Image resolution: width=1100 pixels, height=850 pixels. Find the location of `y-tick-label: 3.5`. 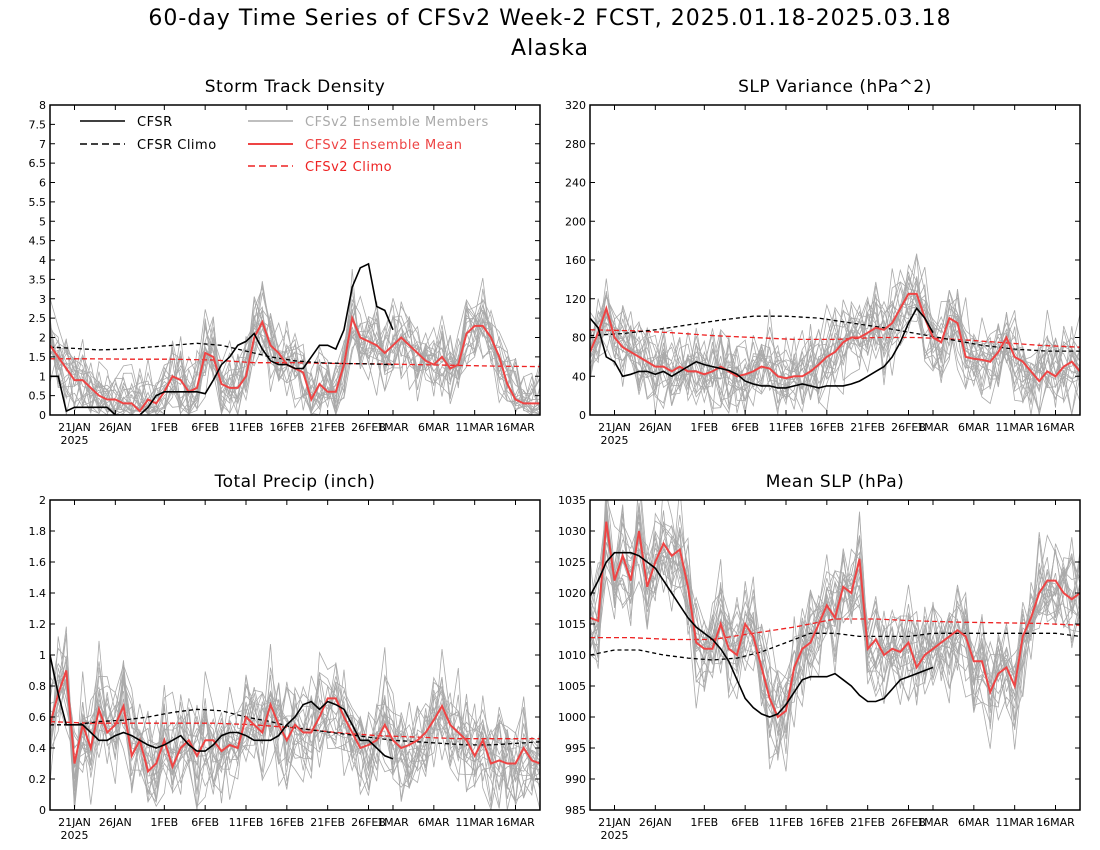

y-tick-label: 3.5 is located at coordinates (38, 279).